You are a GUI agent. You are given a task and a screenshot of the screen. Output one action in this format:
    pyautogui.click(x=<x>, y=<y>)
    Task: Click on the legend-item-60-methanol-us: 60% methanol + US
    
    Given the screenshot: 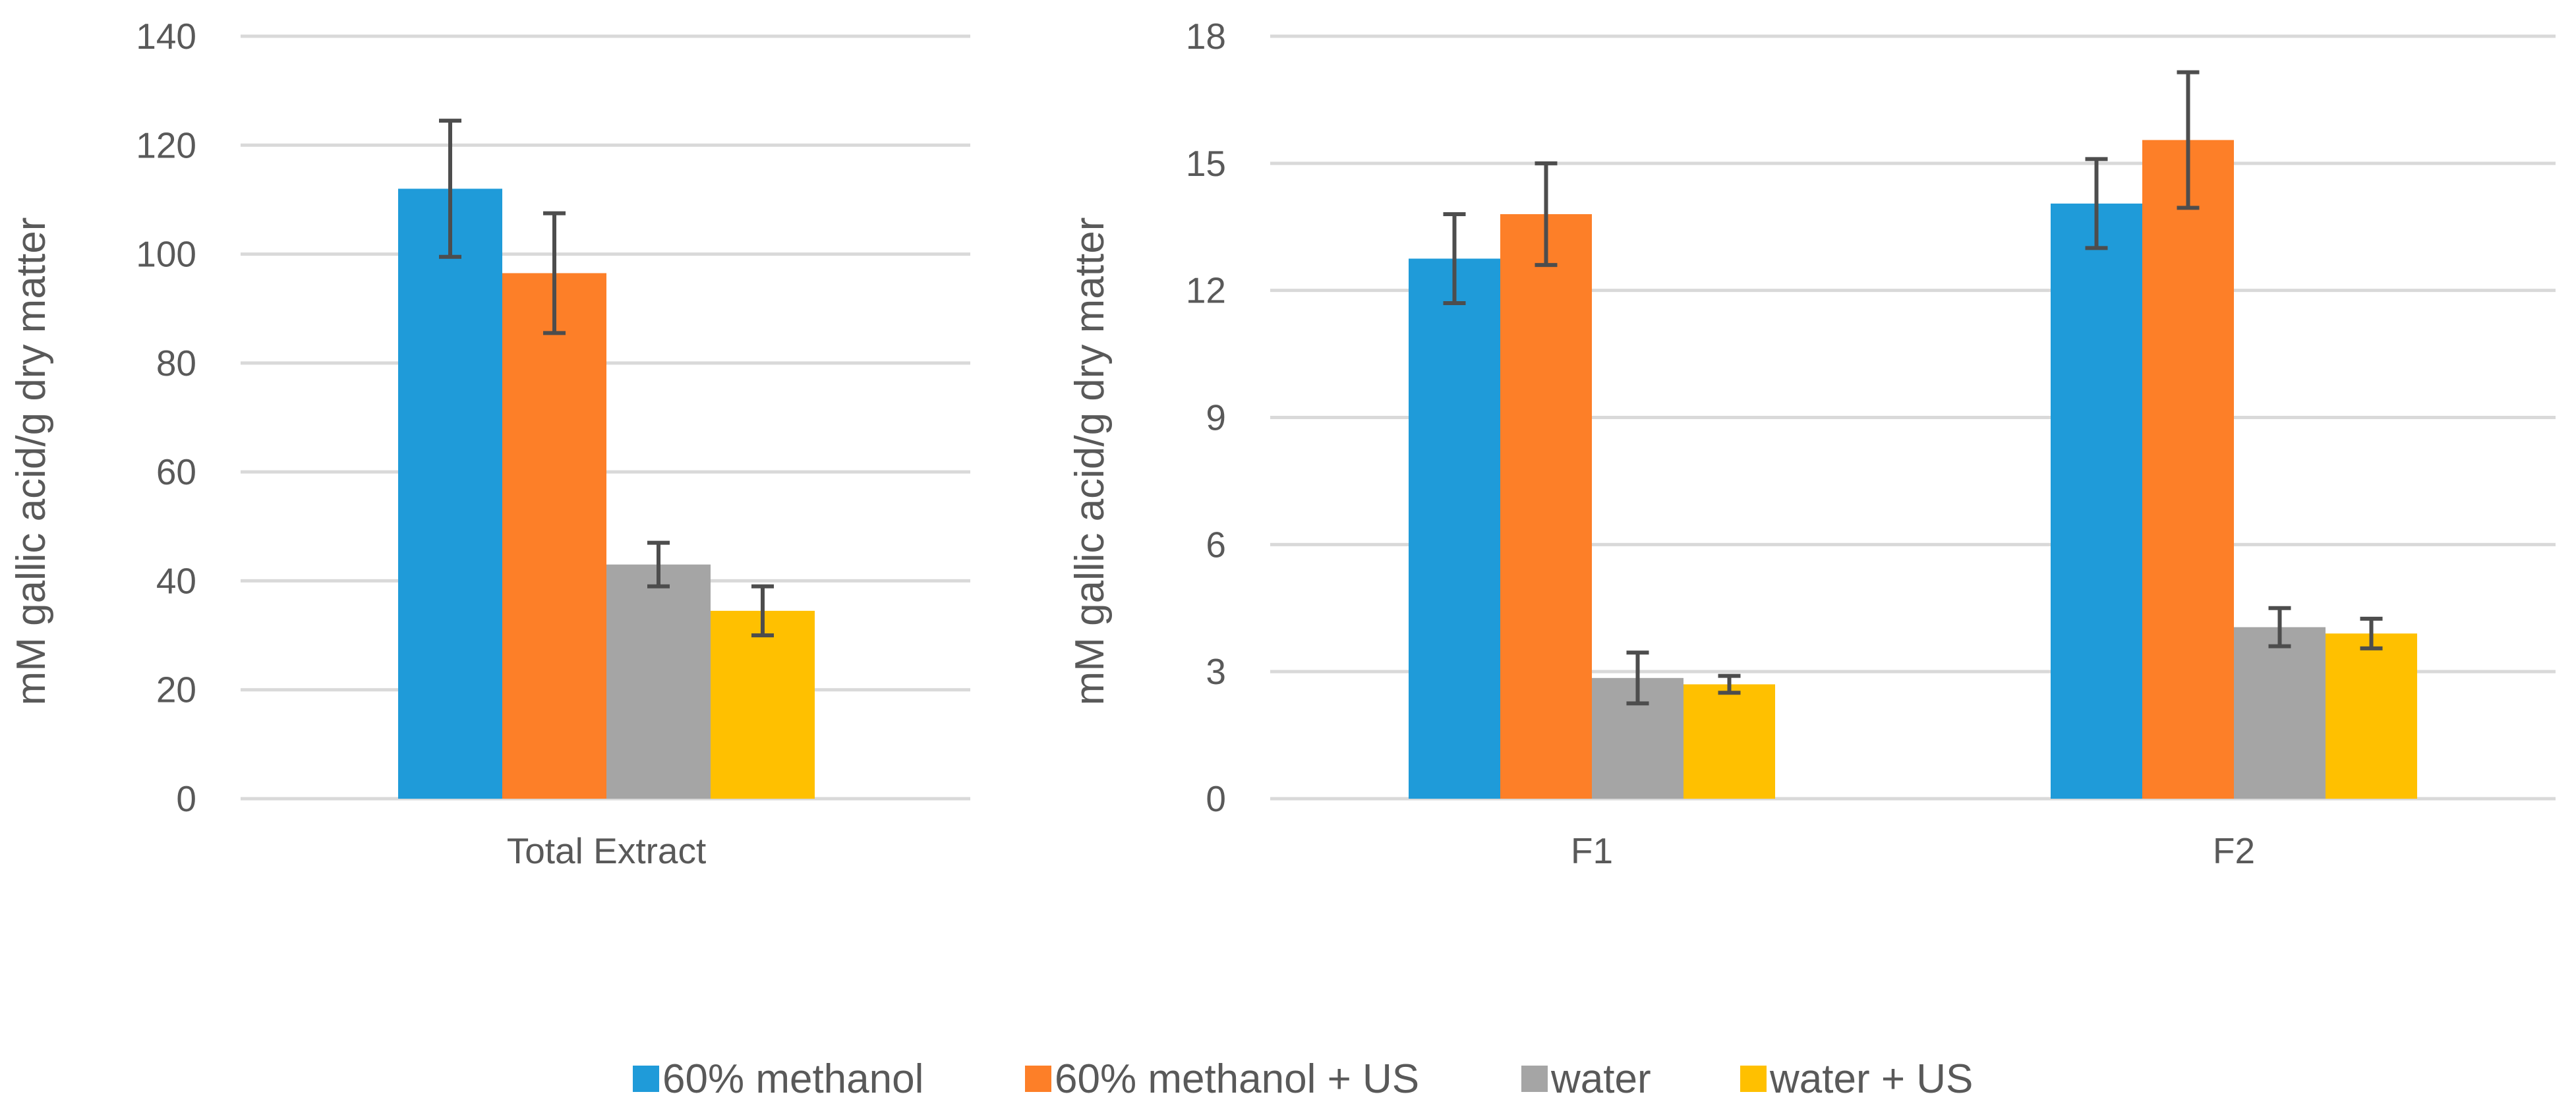 What is the action you would take?
    pyautogui.click(x=1222, y=1079)
    